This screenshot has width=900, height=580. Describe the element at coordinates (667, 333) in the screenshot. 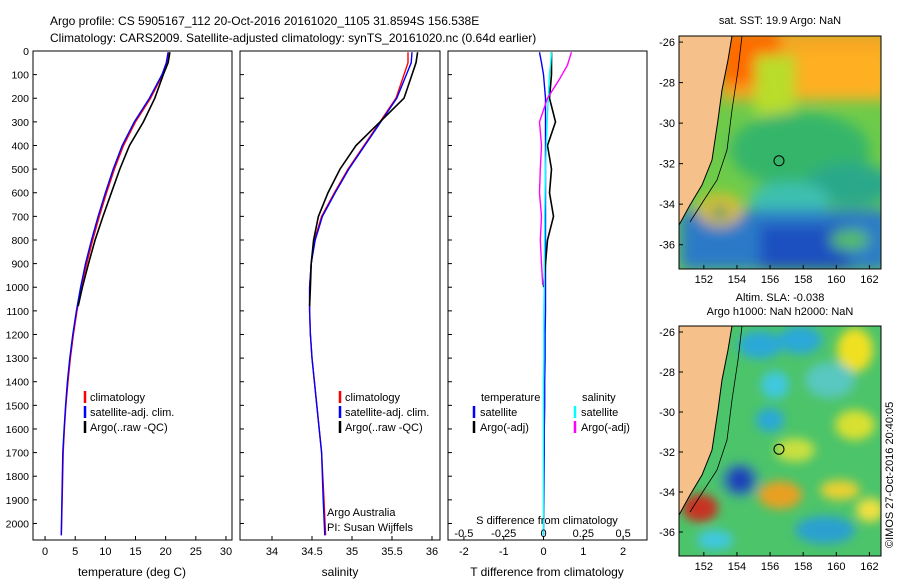

I see `lat-tick-label: -26` at that location.